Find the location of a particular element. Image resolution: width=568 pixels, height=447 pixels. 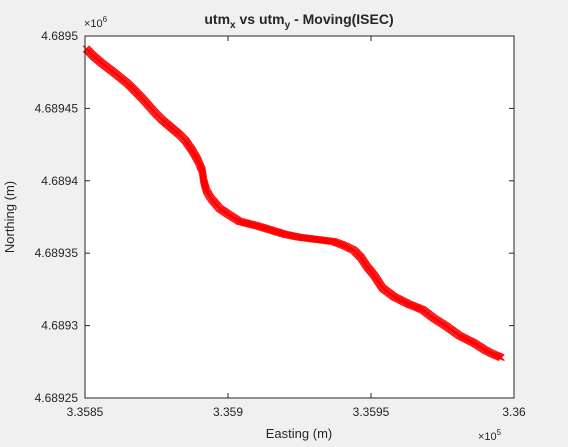

y-tick-label: 4.6894 is located at coordinates (59, 181).